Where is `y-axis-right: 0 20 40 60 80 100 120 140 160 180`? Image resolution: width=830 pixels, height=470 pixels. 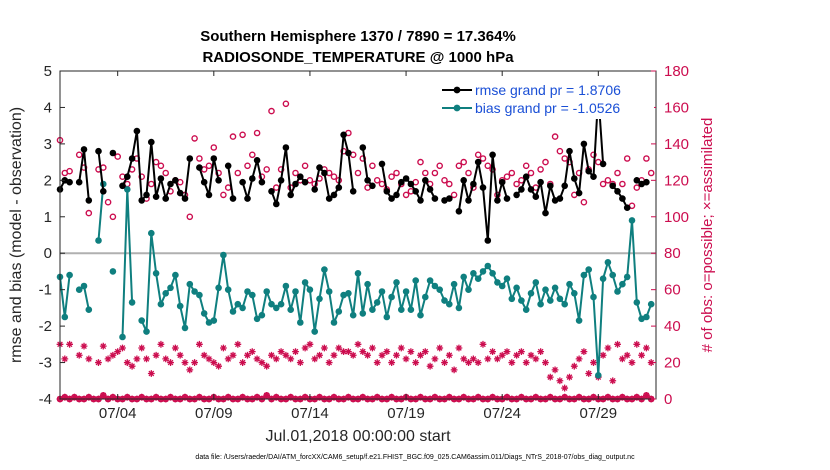 y-axis-right: 0 20 40 60 80 100 120 140 160 180 is located at coordinates (670, 235).